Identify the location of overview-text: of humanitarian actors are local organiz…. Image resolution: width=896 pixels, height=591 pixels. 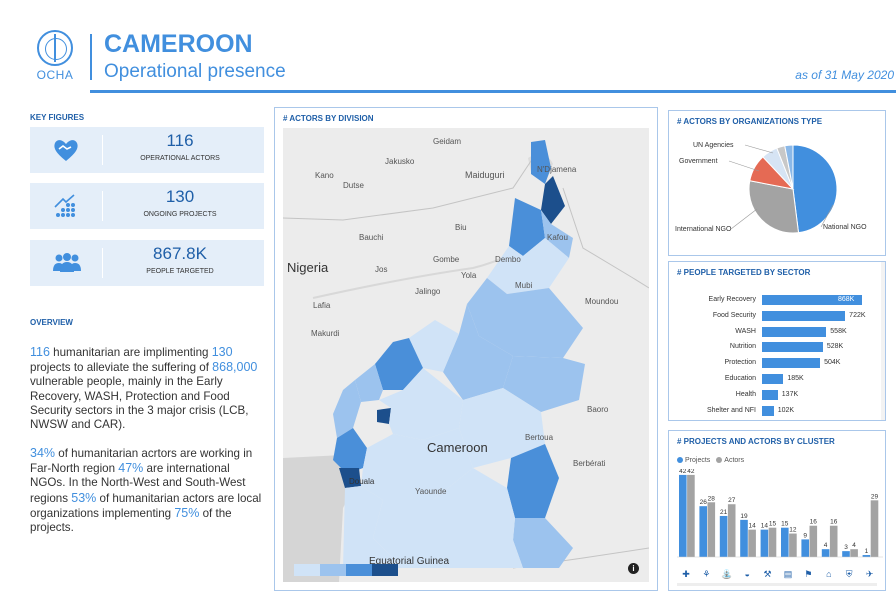
(146, 505).